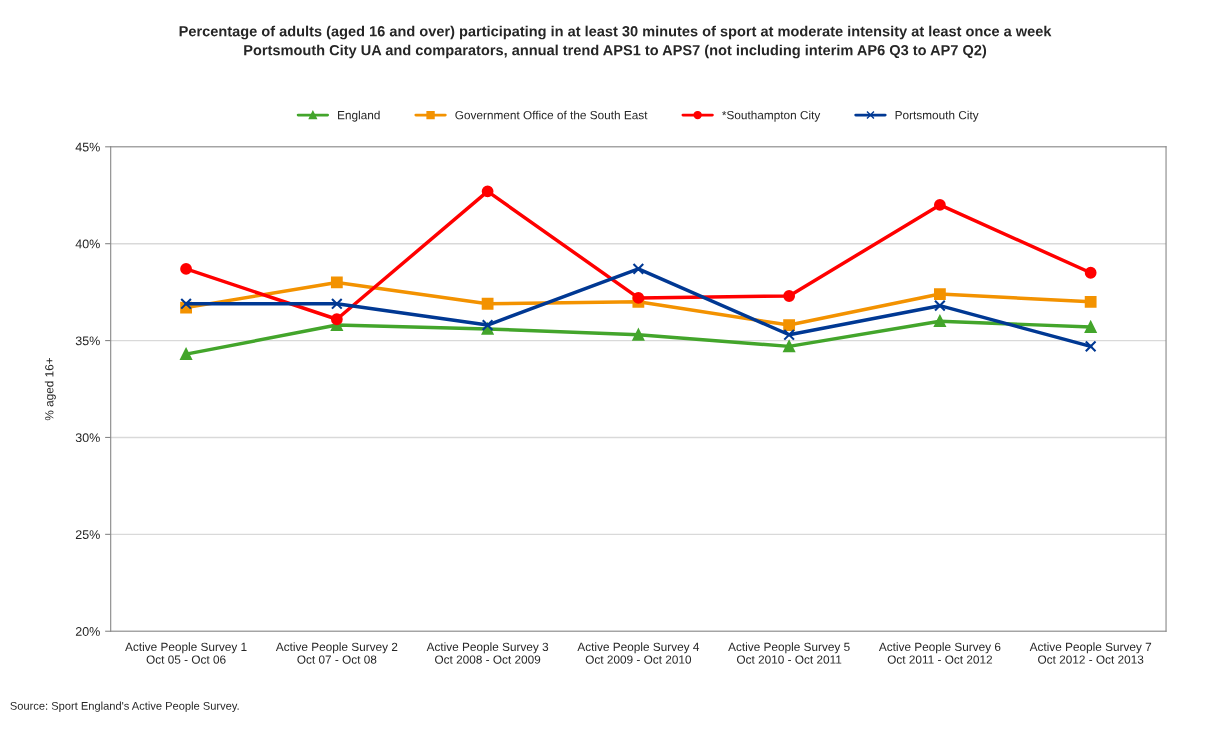 This screenshot has height=734, width=1230. What do you see at coordinates (87, 534) in the screenshot?
I see `y-tick-label: 25%` at bounding box center [87, 534].